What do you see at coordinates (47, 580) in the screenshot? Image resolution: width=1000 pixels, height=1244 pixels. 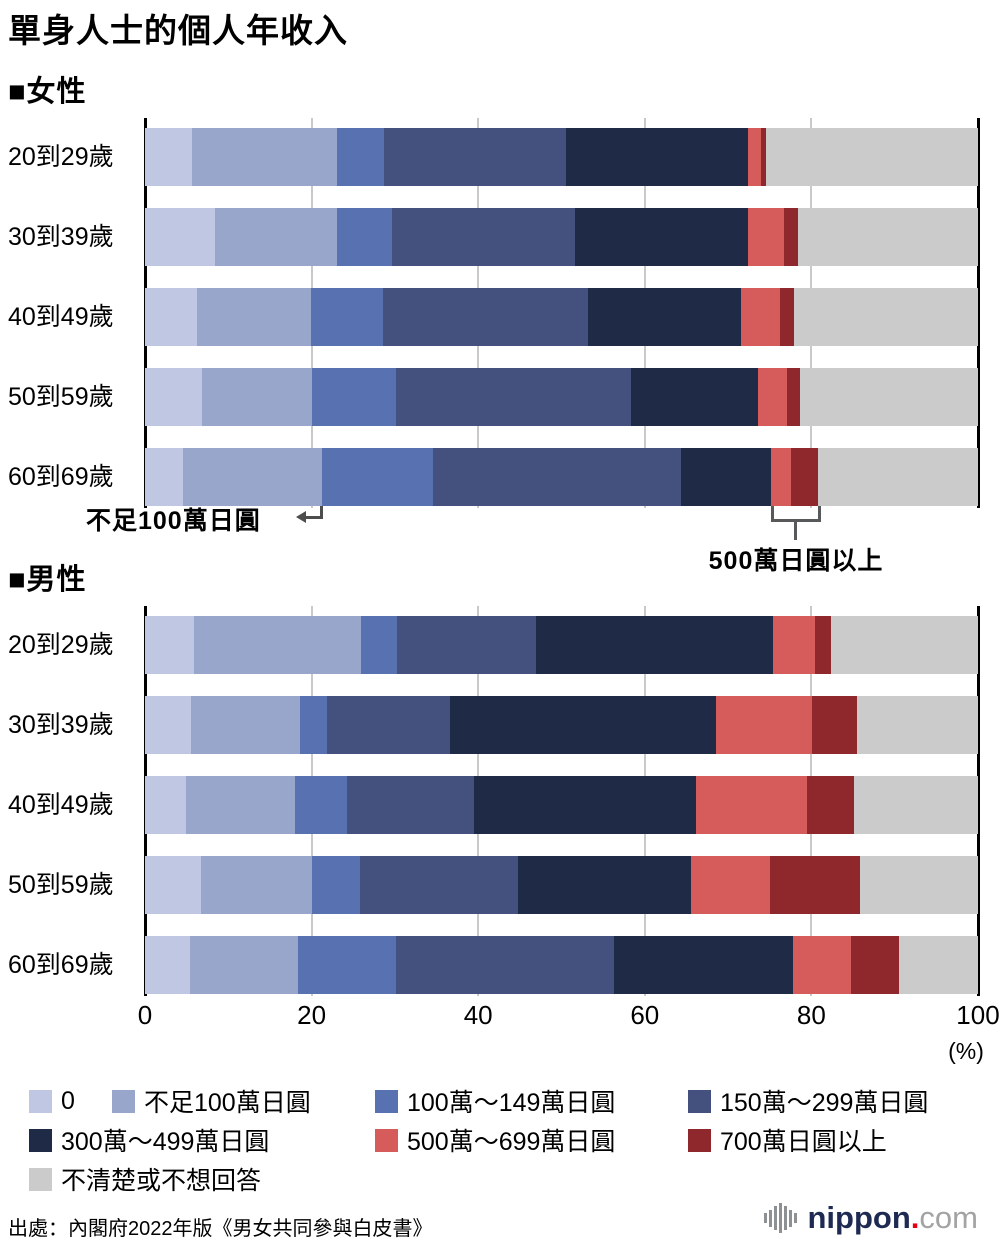 I see `section-header-men: ■男性` at bounding box center [47, 580].